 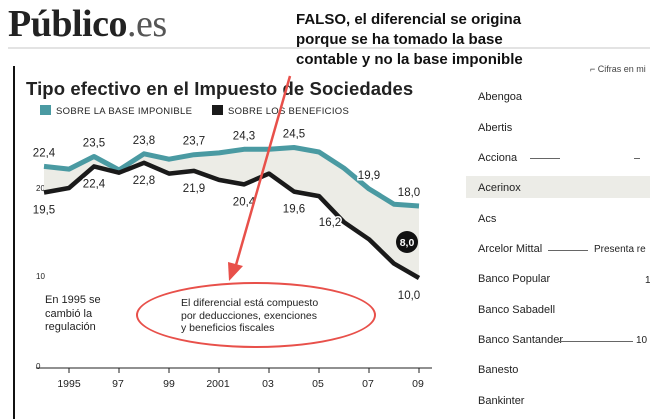 I want to click on arcelor-dash, so click(x=568, y=250).